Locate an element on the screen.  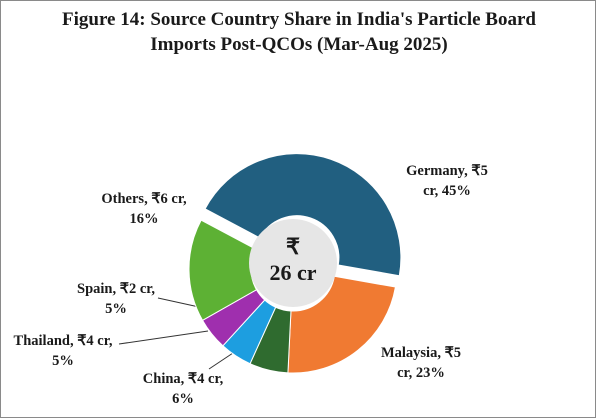
data-label: Malaysia, ₹5 cr, 23% is located at coordinates (421, 363).